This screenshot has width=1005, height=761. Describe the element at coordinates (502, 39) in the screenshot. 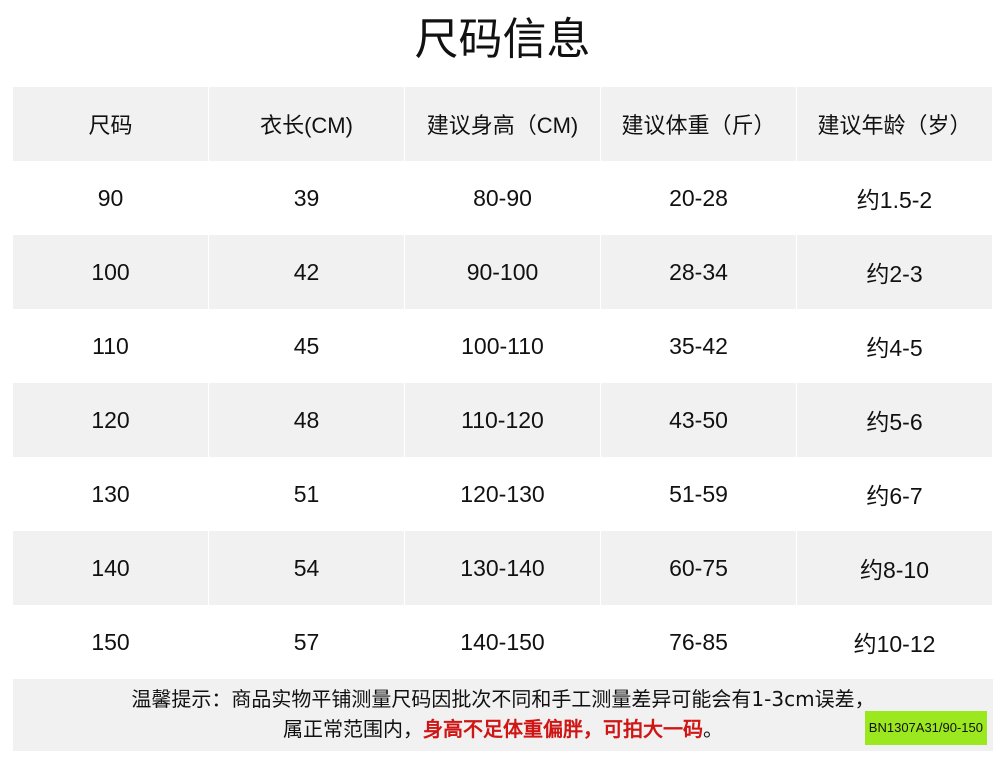

I see `page-title: 尺码信息` at that location.